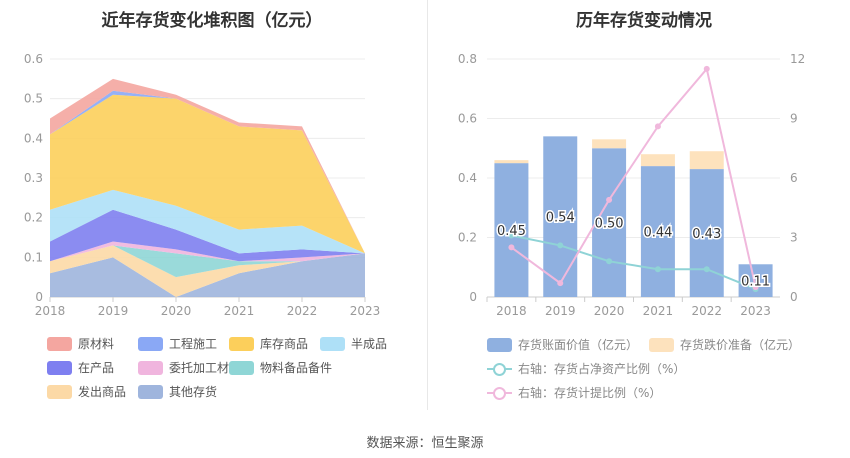  Describe the element at coordinates (427, 205) in the screenshot. I see `panel-divider` at that location.